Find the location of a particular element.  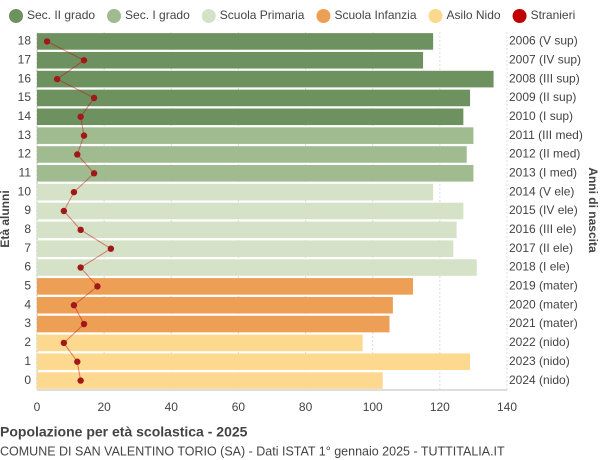

y-tick-label: 2 is located at coordinates (27, 342).